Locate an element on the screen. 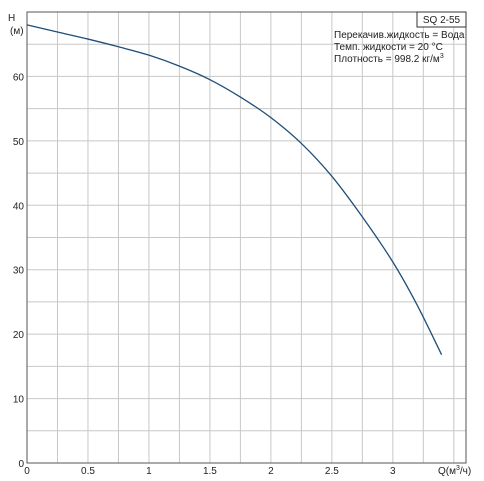  y-tick-label: 40 is located at coordinates (19, 206).